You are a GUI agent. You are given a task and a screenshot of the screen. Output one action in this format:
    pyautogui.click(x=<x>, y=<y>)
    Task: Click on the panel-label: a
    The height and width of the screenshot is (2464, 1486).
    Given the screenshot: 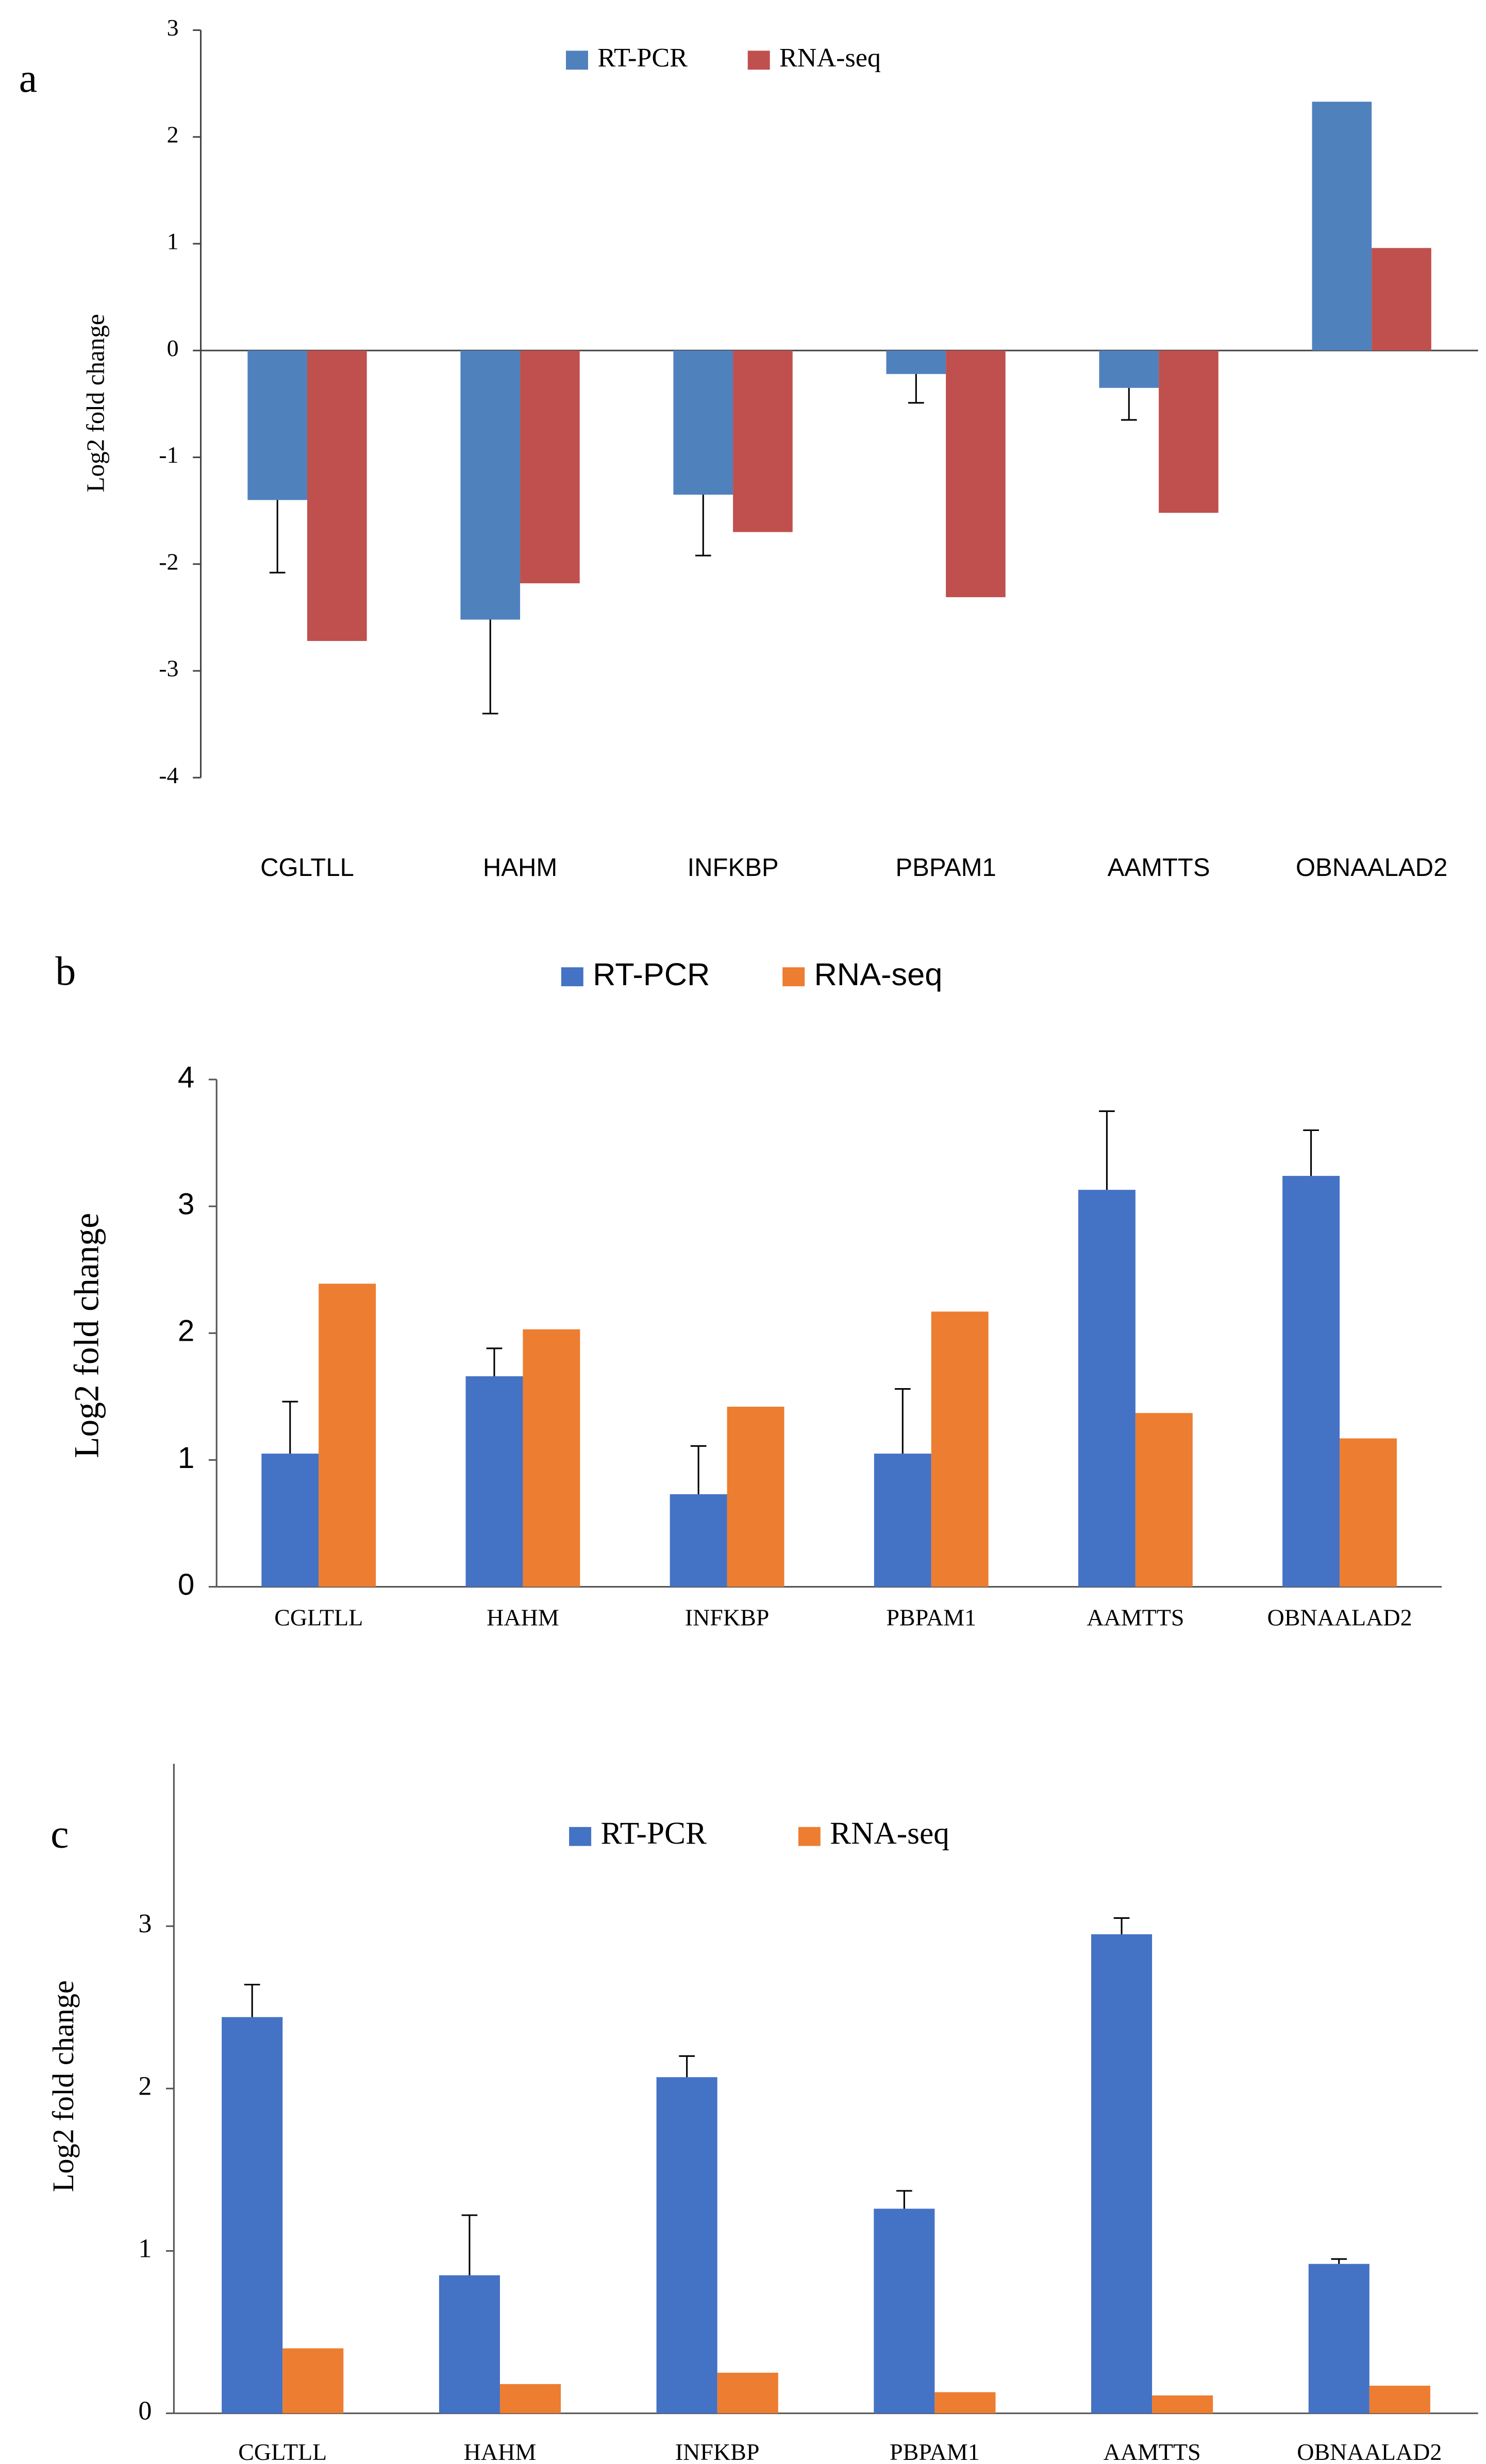 What is the action you would take?
    pyautogui.click(x=28, y=78)
    